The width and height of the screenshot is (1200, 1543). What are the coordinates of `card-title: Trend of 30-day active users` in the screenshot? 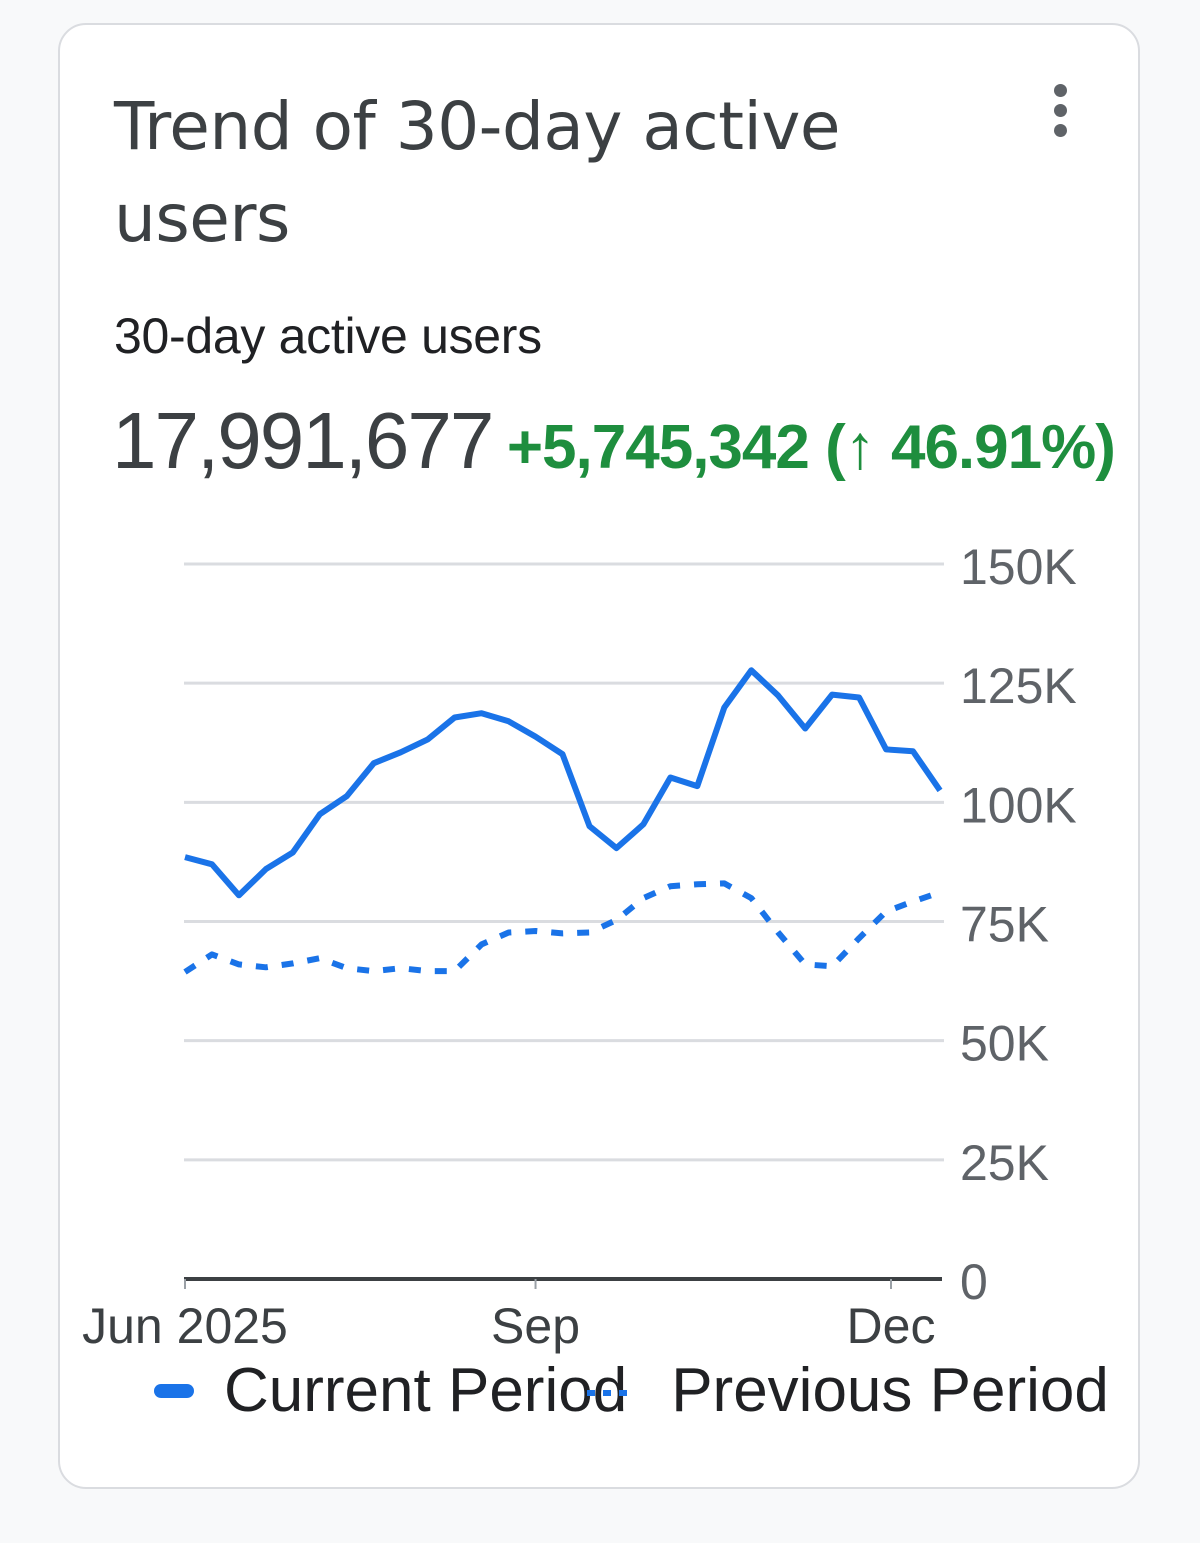 It's located at (477, 172).